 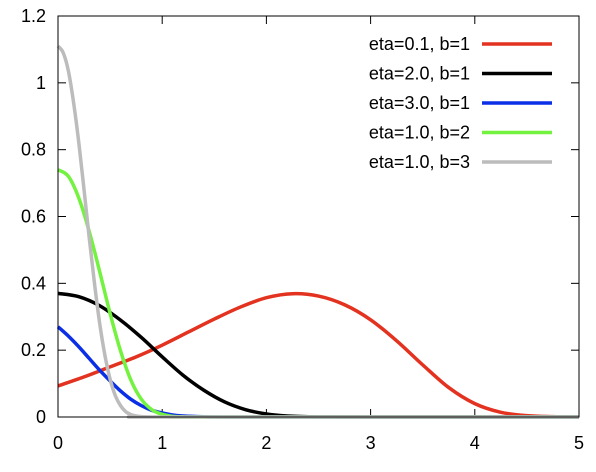 I want to click on x-tick-label: 3, so click(x=371, y=443).